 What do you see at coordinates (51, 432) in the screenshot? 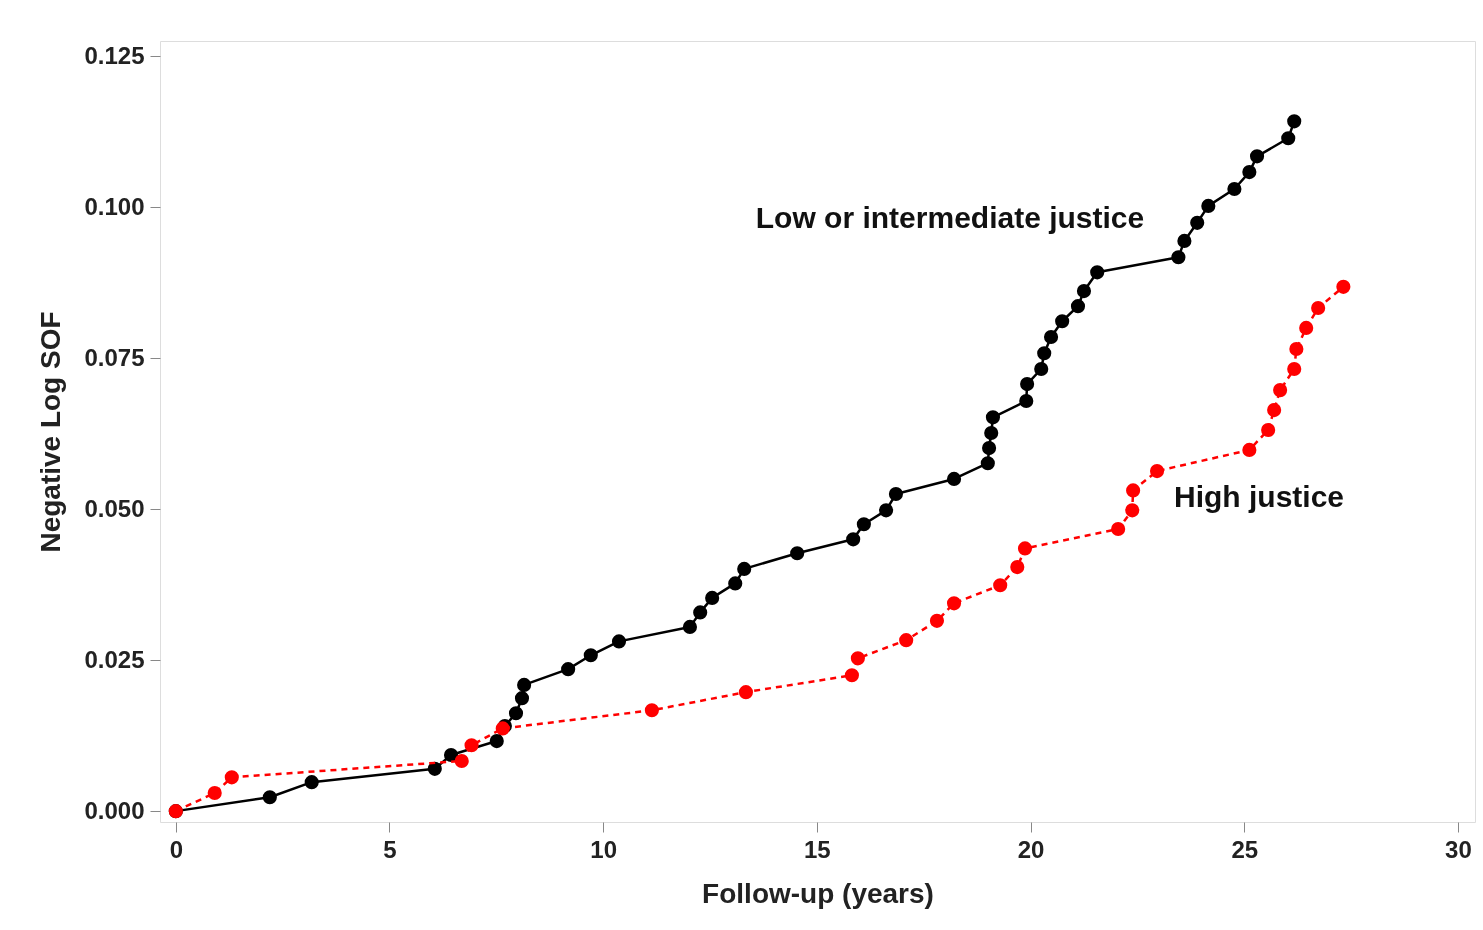
I see `y-axis-title: Negative Log SOF` at bounding box center [51, 432].